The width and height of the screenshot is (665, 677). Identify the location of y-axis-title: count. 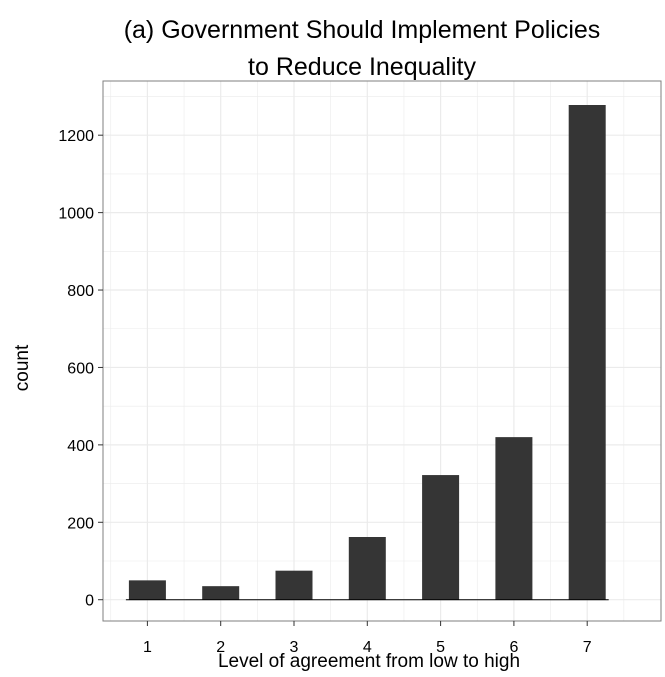
(22, 367).